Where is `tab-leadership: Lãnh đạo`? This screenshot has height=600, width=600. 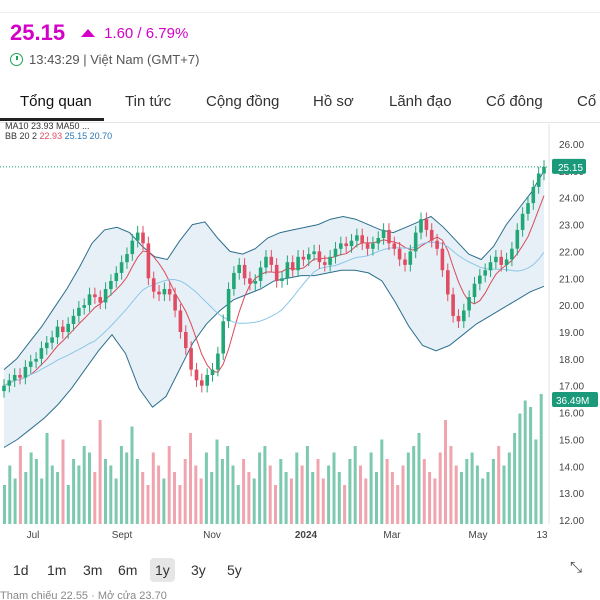
tab-leadership: Lãnh đạo is located at coordinates (420, 101).